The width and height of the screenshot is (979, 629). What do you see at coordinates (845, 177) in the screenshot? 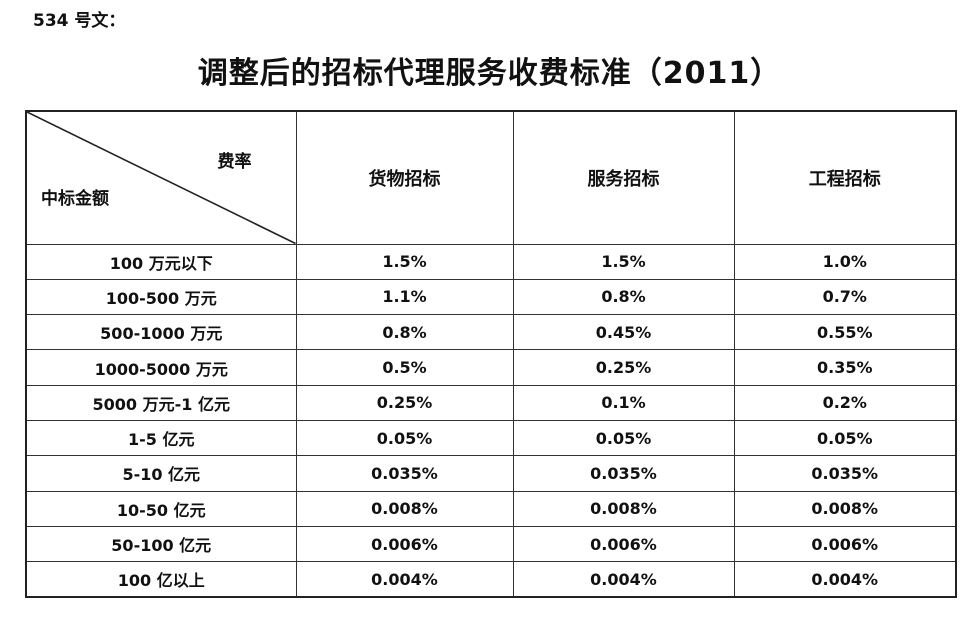
I see `column-header-engineering: 工程招标` at bounding box center [845, 177].